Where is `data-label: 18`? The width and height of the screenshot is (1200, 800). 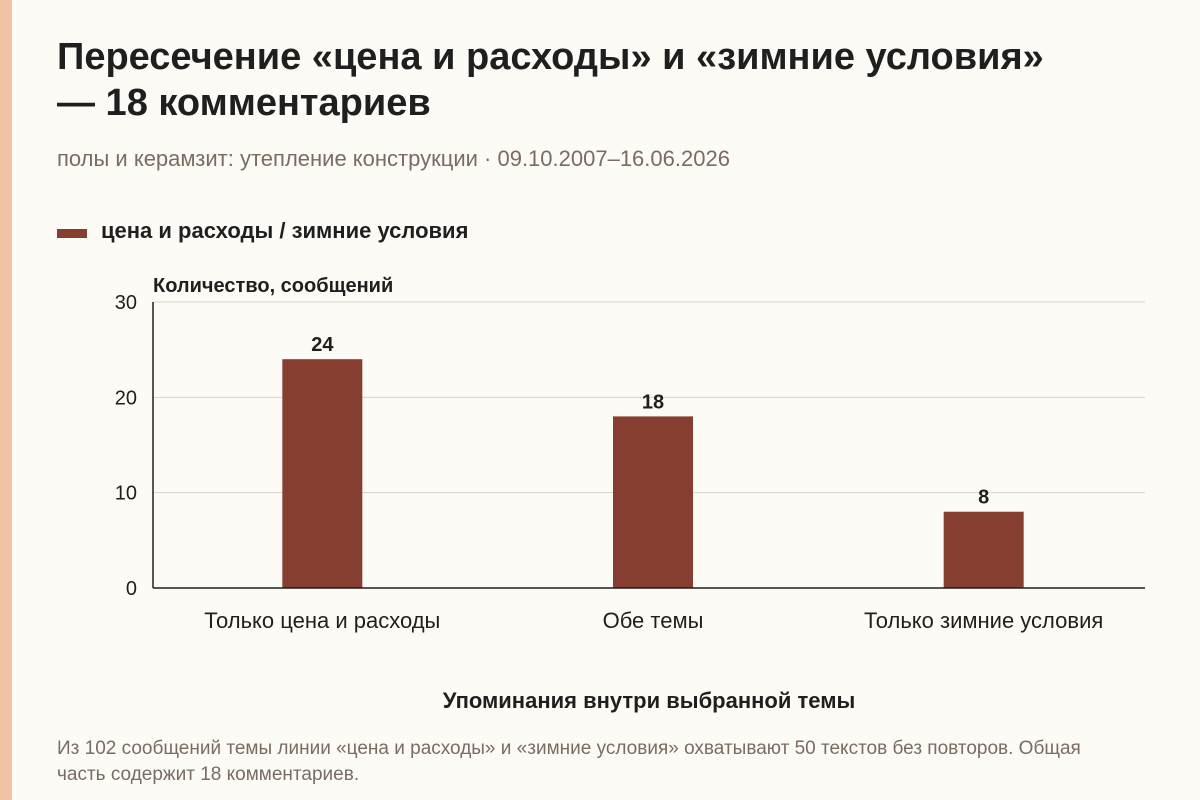 data-label: 18 is located at coordinates (653, 402).